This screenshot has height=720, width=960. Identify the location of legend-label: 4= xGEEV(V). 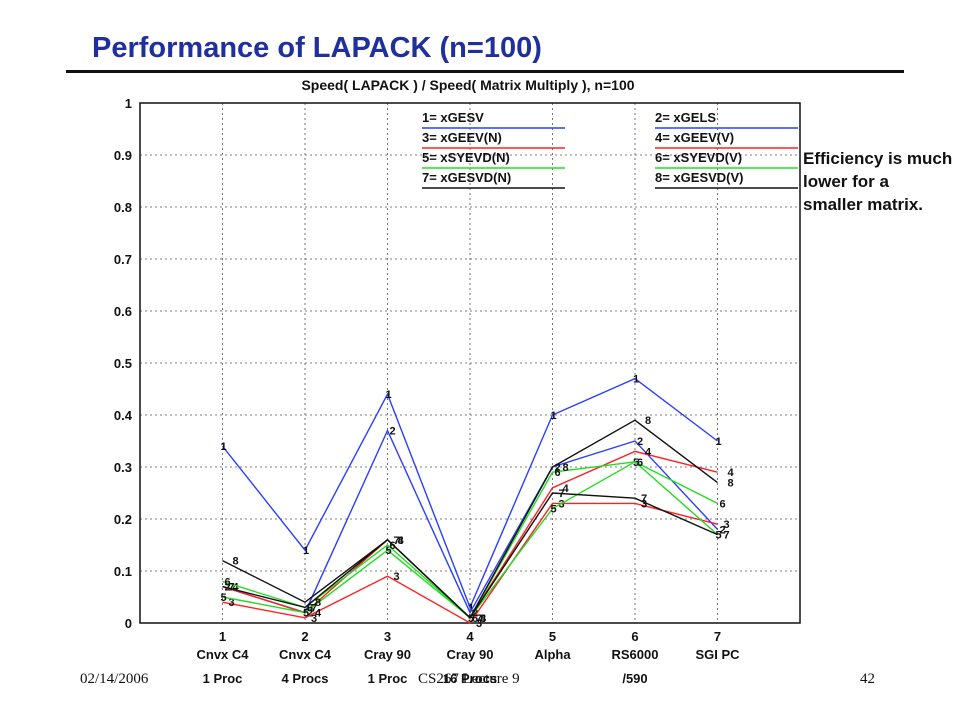
(694, 137).